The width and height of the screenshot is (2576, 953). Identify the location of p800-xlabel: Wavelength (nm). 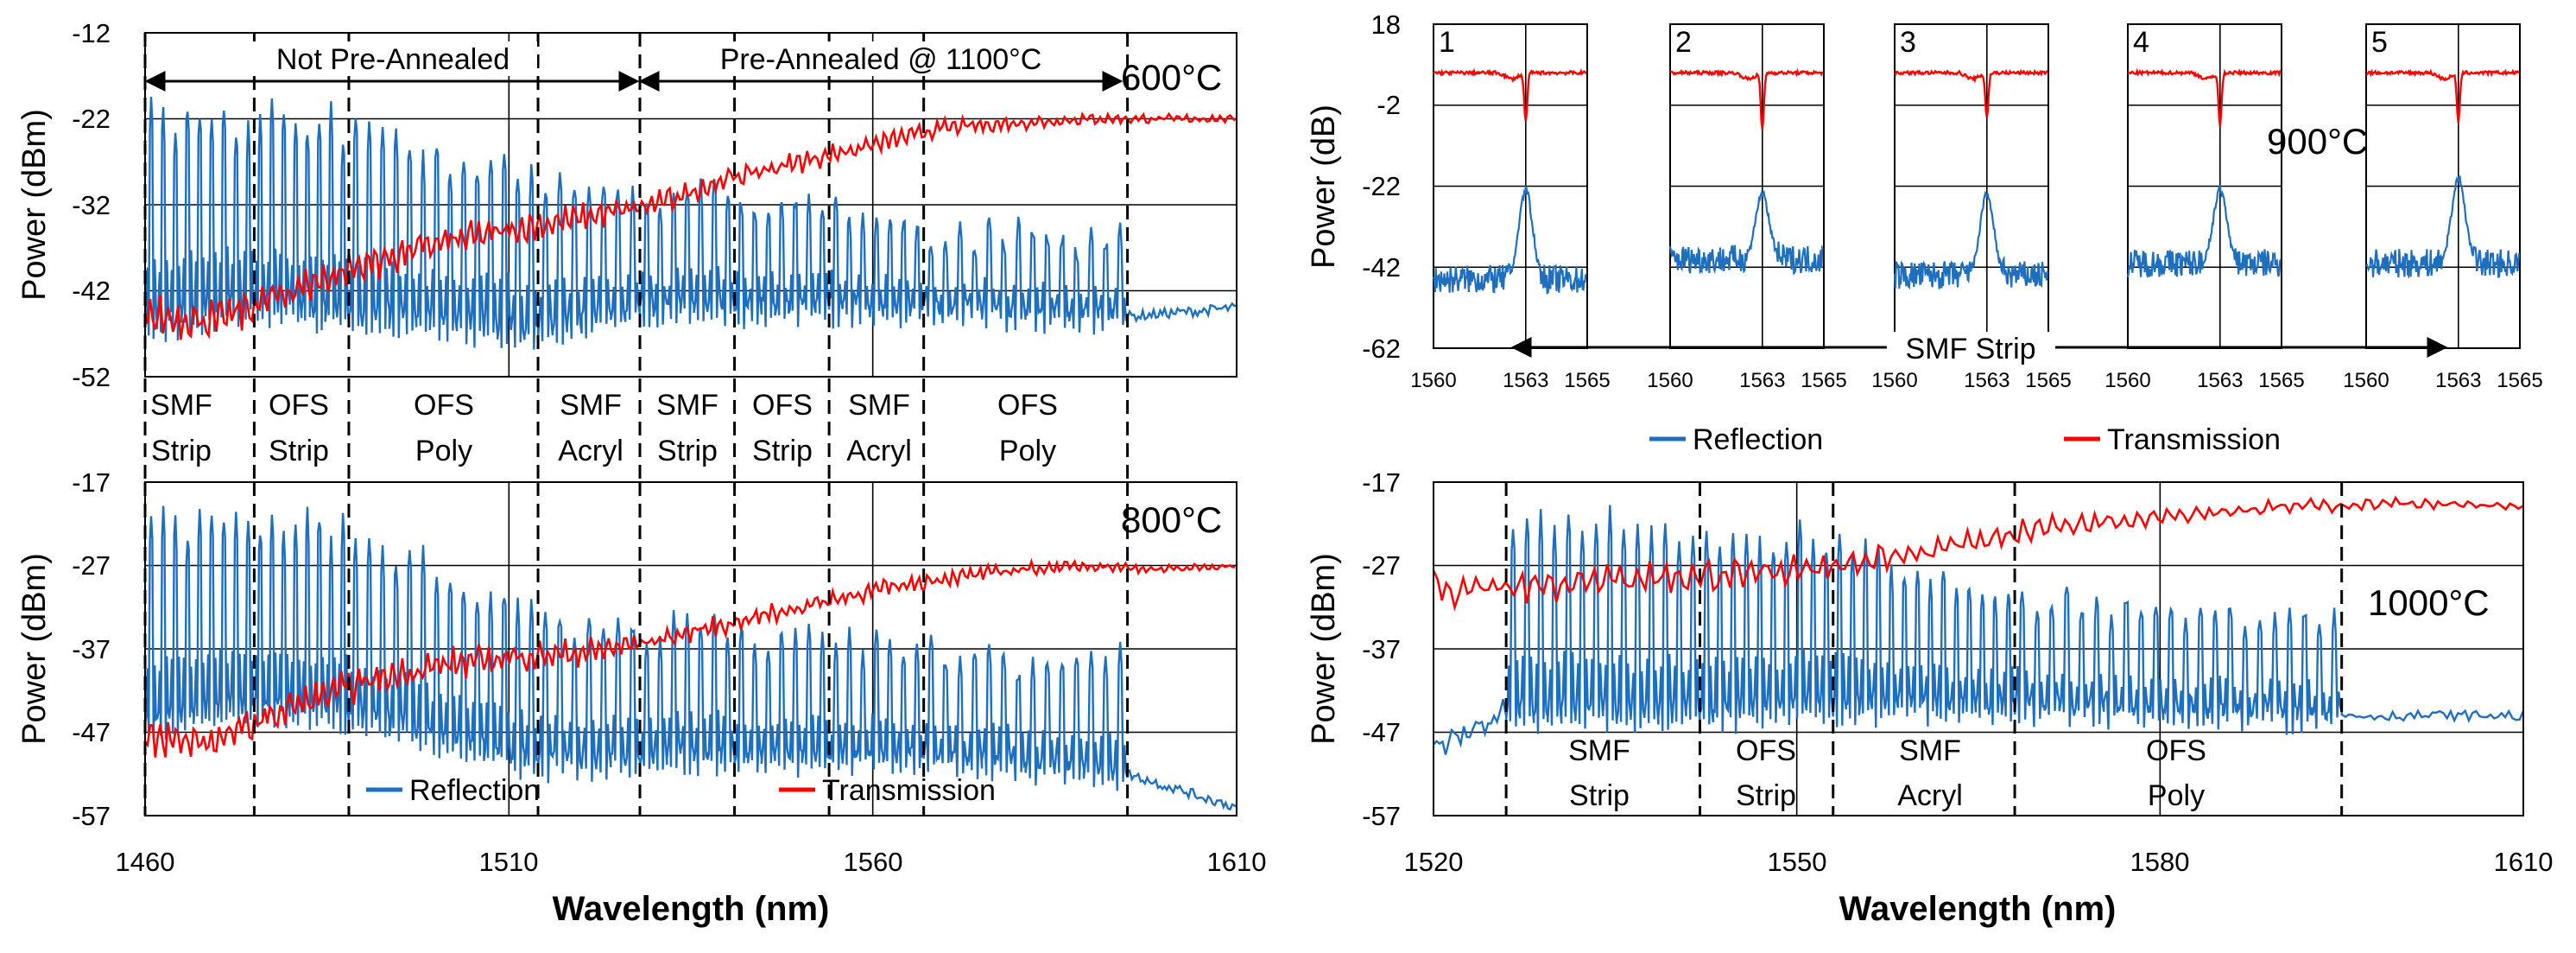
(691, 909).